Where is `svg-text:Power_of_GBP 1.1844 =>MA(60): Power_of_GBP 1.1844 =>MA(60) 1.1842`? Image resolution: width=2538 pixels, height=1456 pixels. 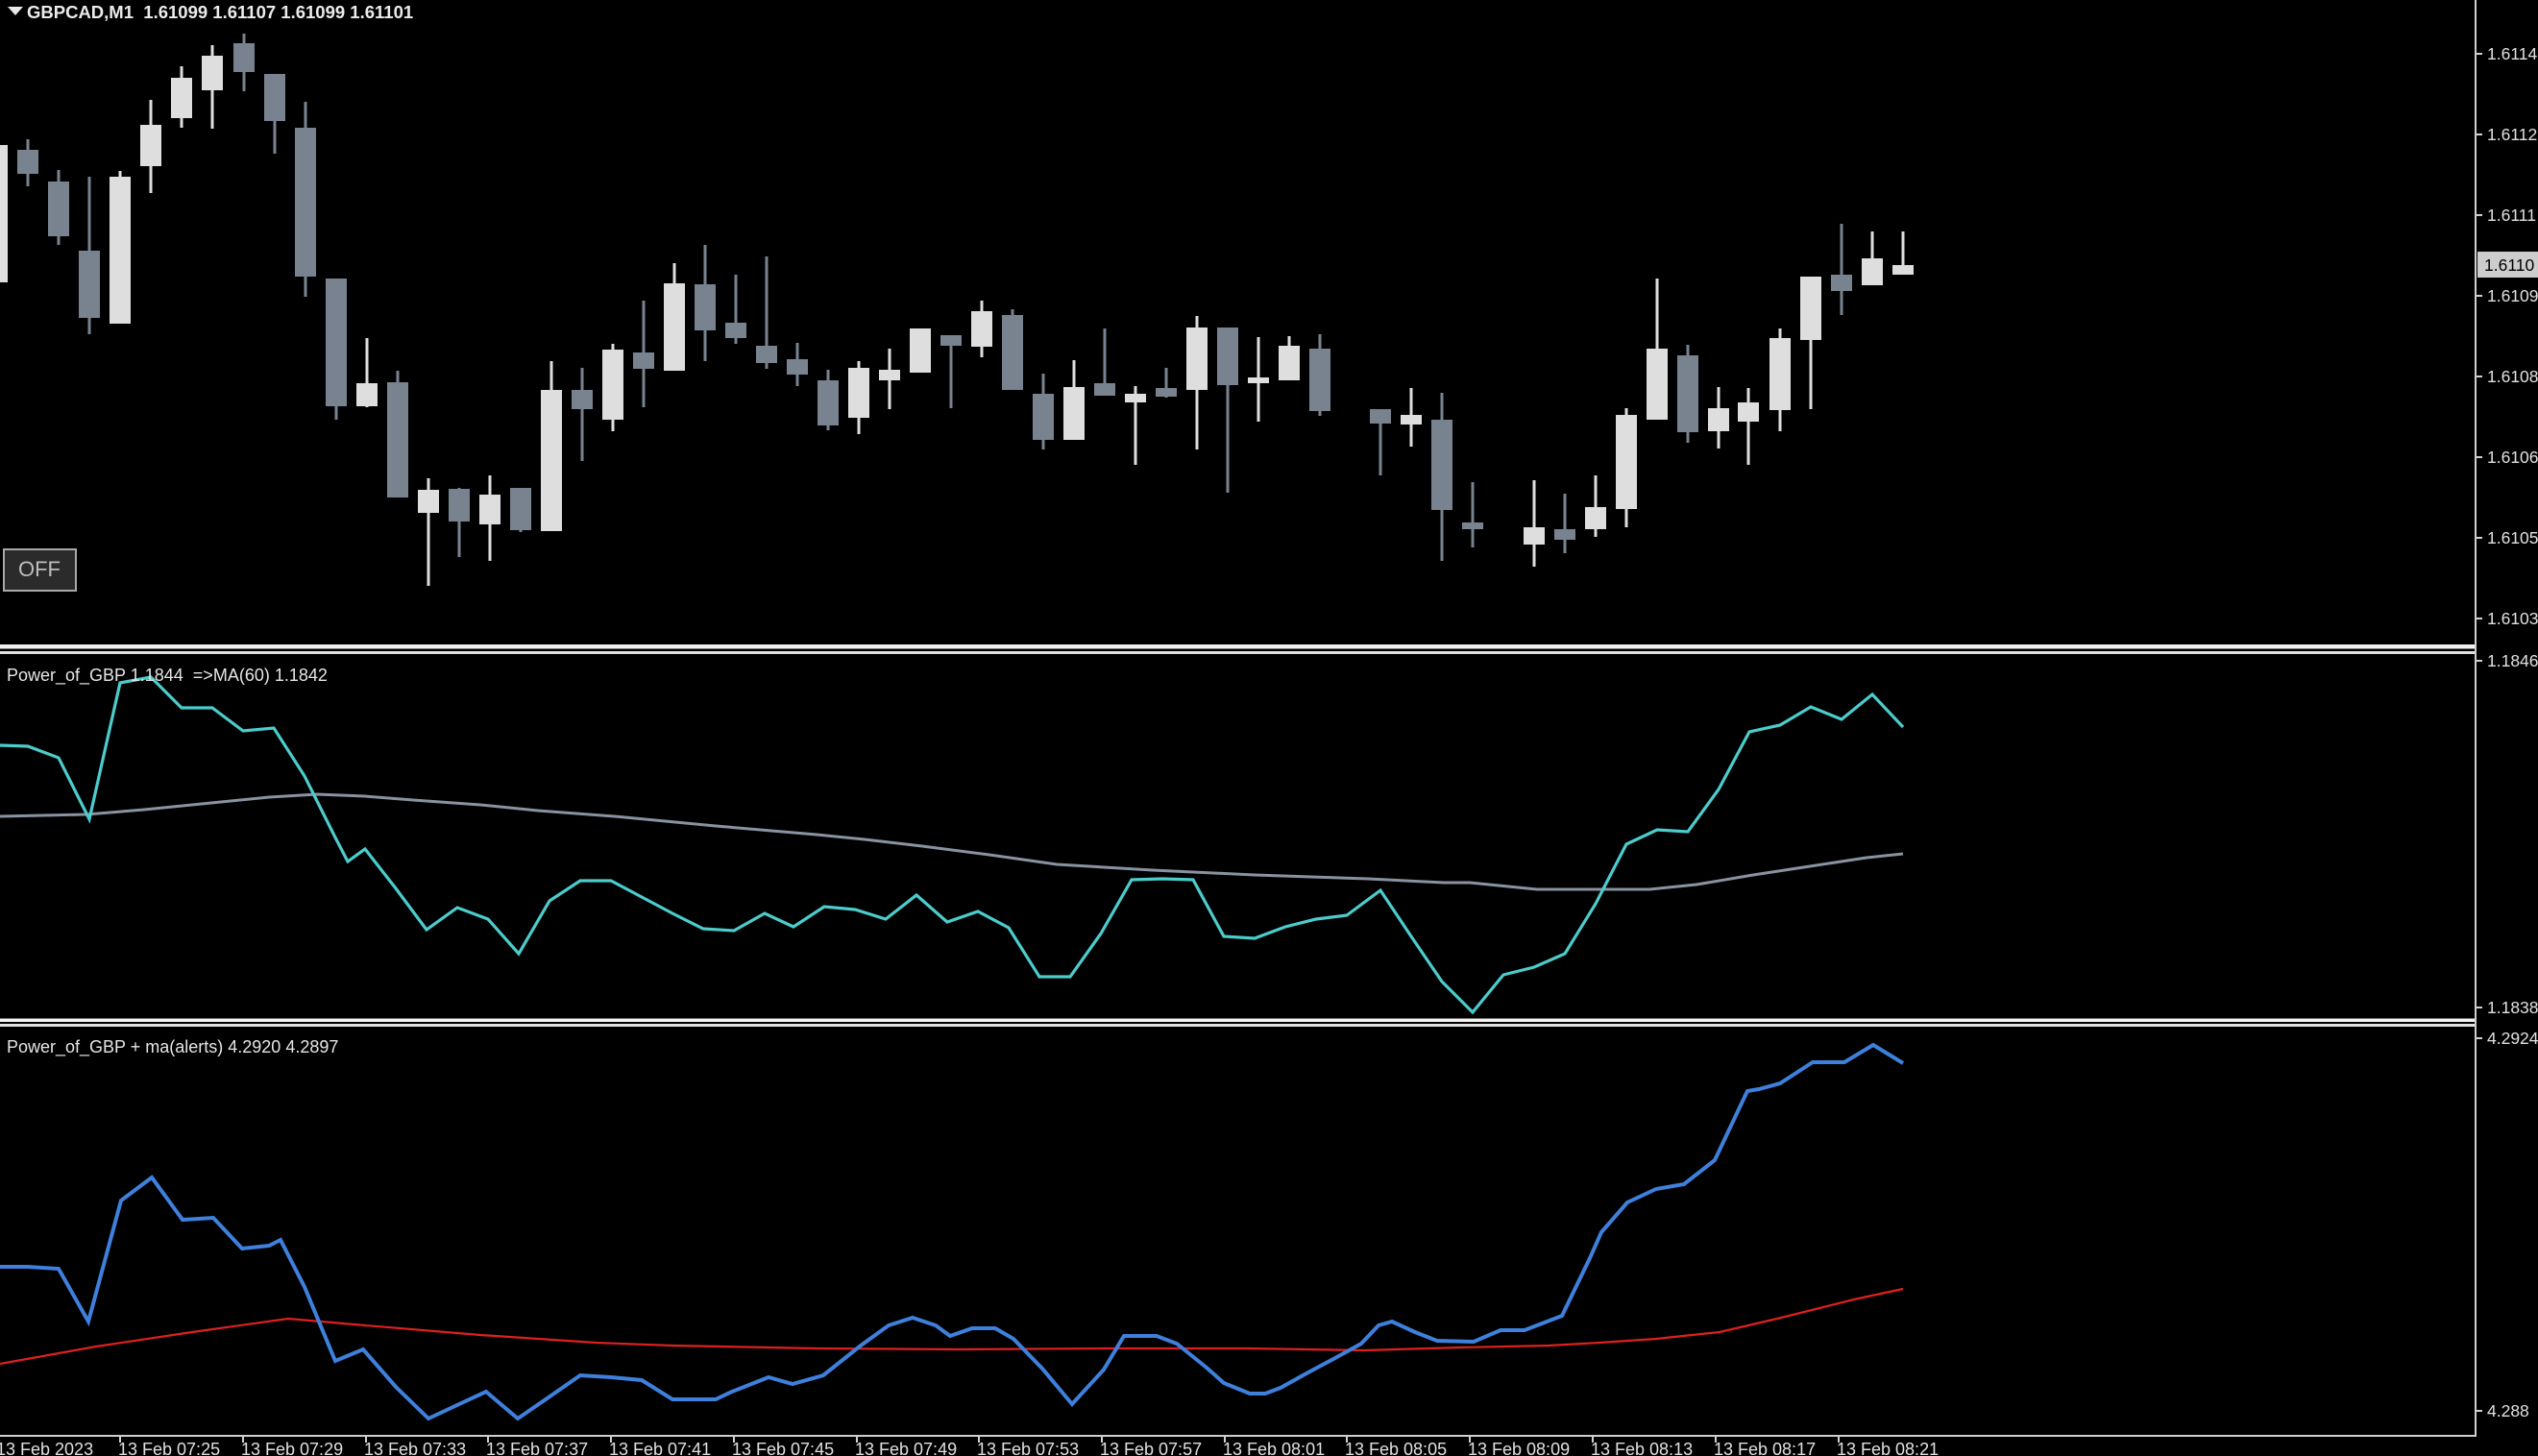
svg-text:Power_of_GBP 1.1844 =>MA(60): Power_of_GBP 1.1844 =>MA(60) 1.1842 is located at coordinates (167, 676).